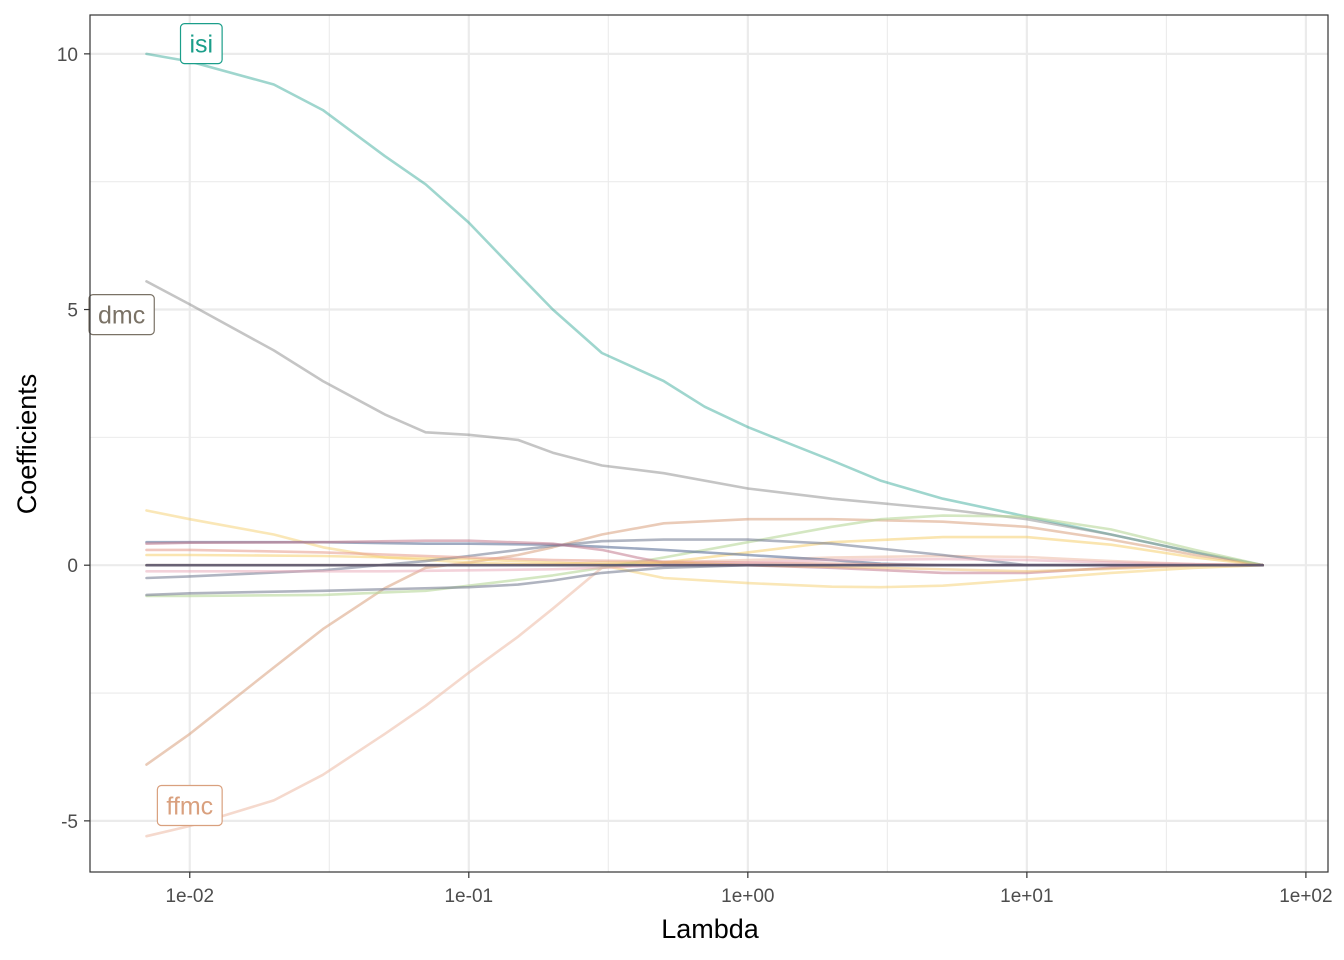 This screenshot has height=960, width=1344. What do you see at coordinates (69, 822) in the screenshot?
I see `y-tick-label: -5` at bounding box center [69, 822].